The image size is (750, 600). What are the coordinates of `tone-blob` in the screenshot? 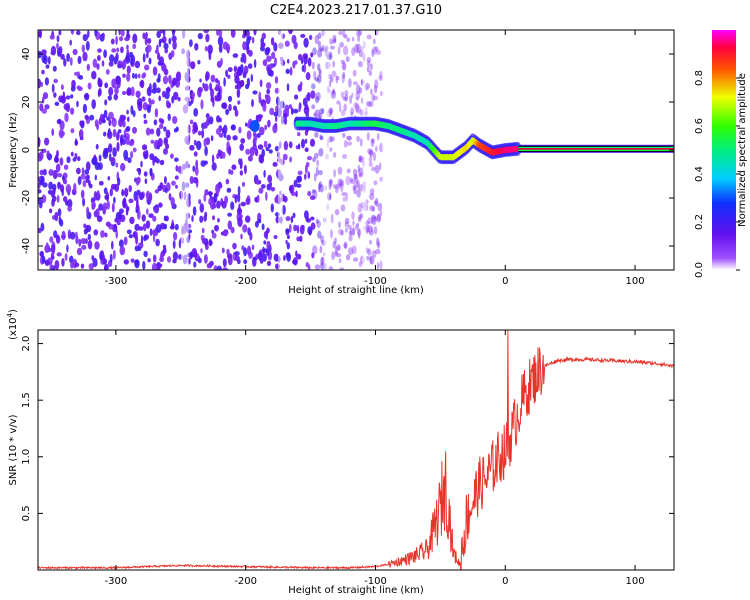 It's located at (254, 126).